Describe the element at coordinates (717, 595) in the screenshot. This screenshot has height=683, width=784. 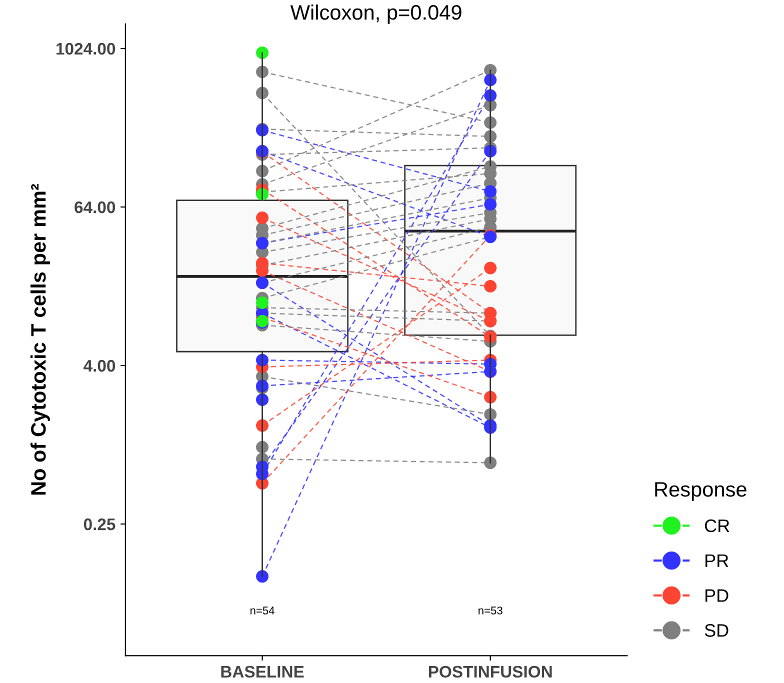
I see `legend-label: PD` at that location.